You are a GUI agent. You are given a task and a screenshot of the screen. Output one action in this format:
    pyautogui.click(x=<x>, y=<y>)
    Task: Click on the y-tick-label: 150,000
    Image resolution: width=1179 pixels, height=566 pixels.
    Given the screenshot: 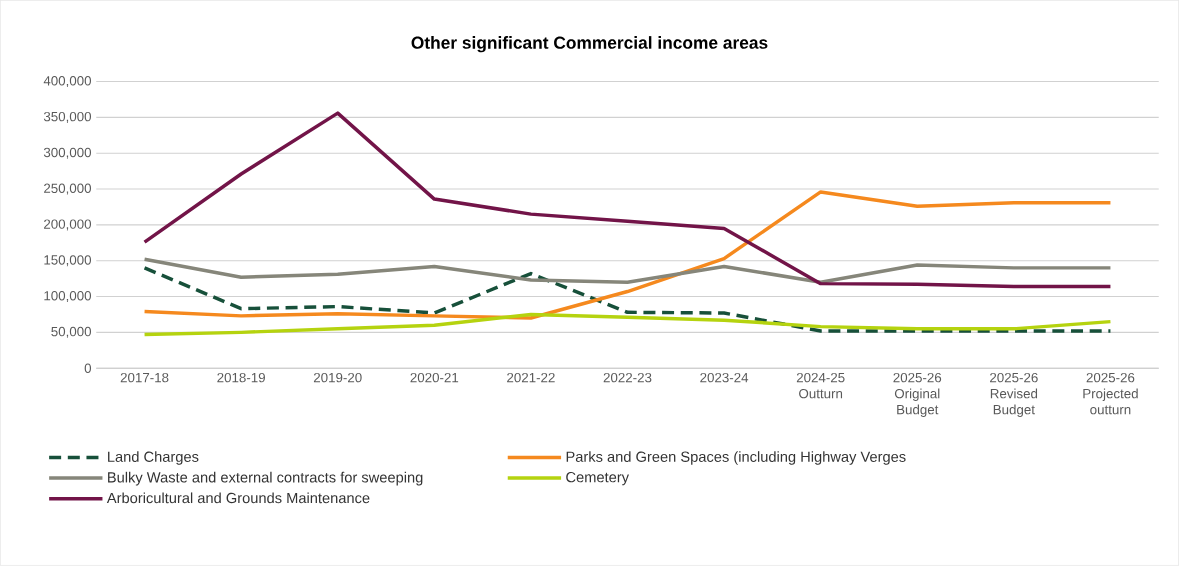 What is the action you would take?
    pyautogui.click(x=68, y=261)
    